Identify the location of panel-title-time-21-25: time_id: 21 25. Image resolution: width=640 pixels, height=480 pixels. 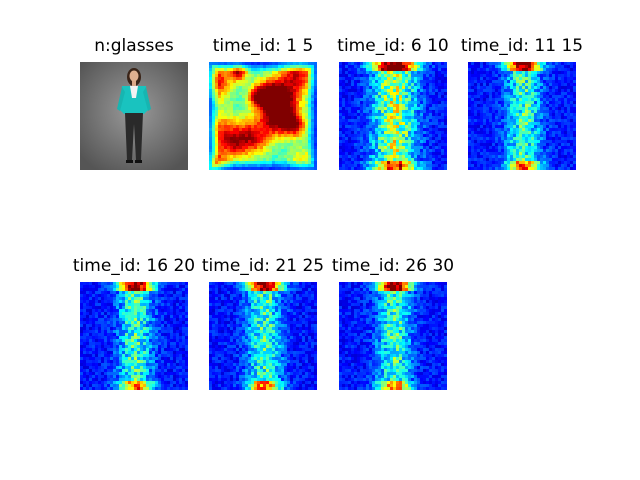
(263, 266).